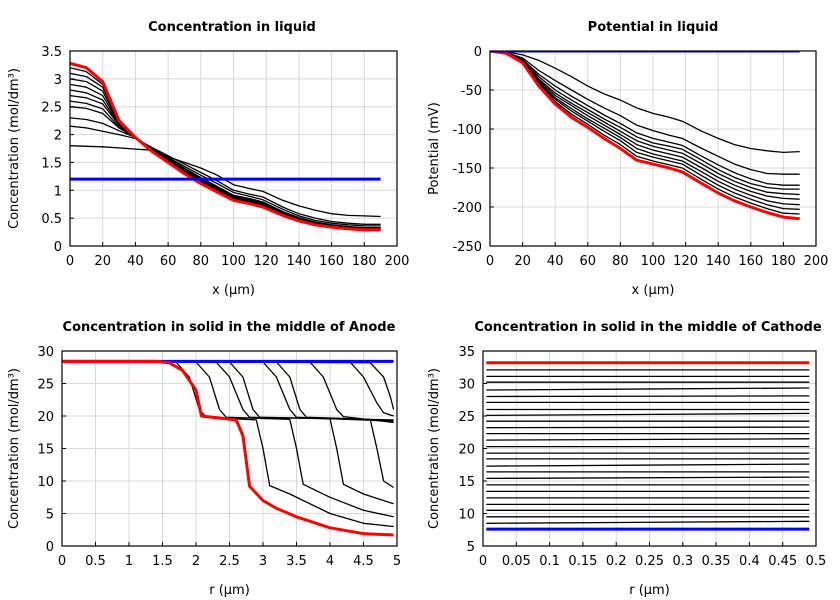  I want to click on y-tick-label: 35, so click(466, 352).